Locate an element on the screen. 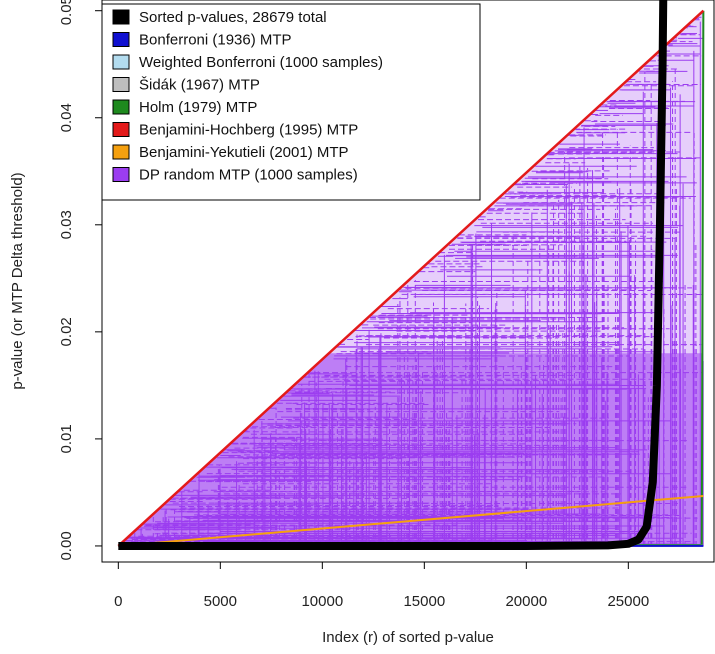 This screenshot has width=715, height=654. x-axis-label: Index (r) of sorted p-value is located at coordinates (408, 637).